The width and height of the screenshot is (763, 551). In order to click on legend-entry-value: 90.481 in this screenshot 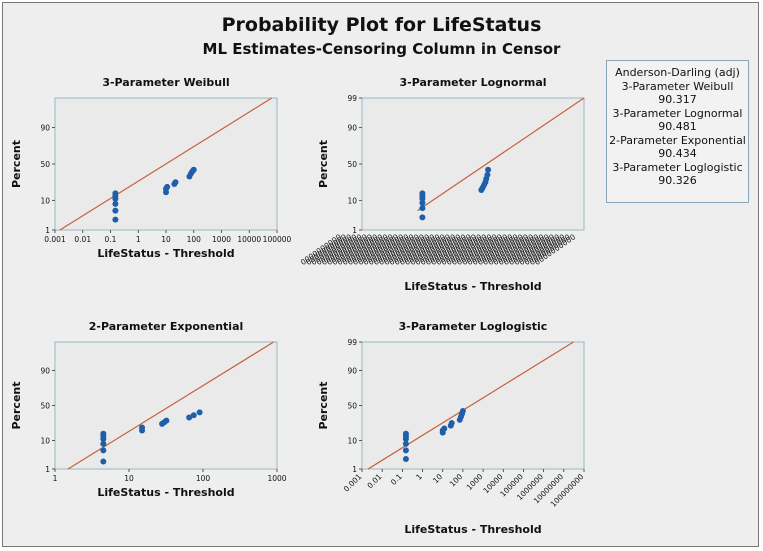, I will do `click(677, 126)`.